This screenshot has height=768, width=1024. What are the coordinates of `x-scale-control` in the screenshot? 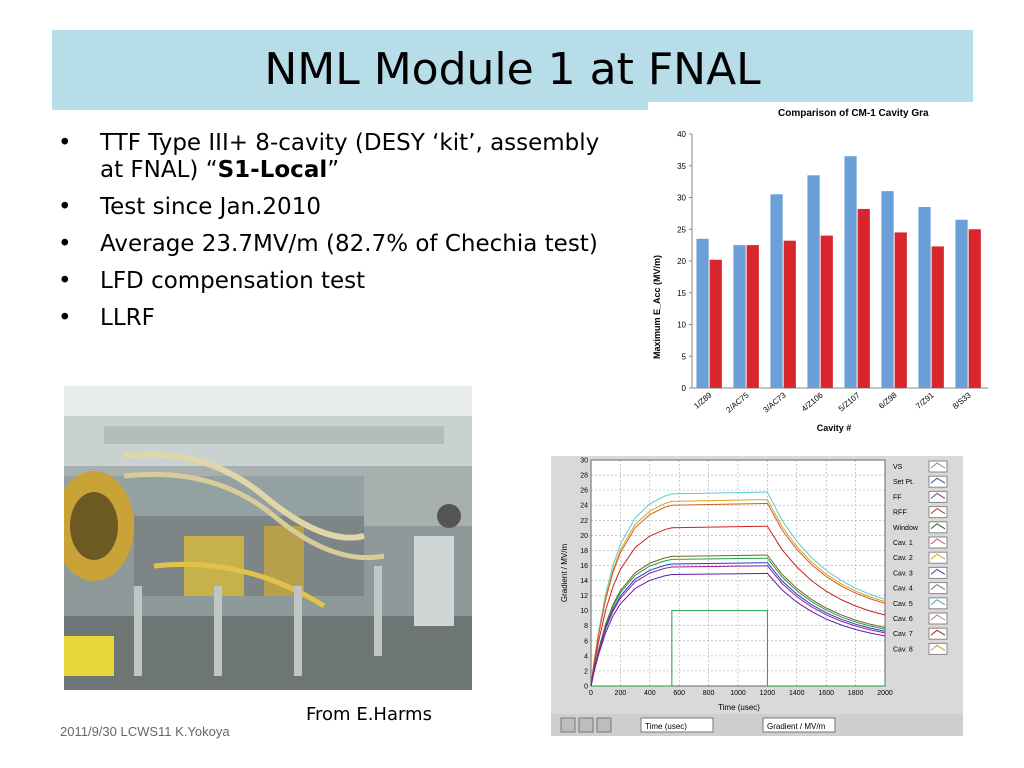 It's located at (677, 725).